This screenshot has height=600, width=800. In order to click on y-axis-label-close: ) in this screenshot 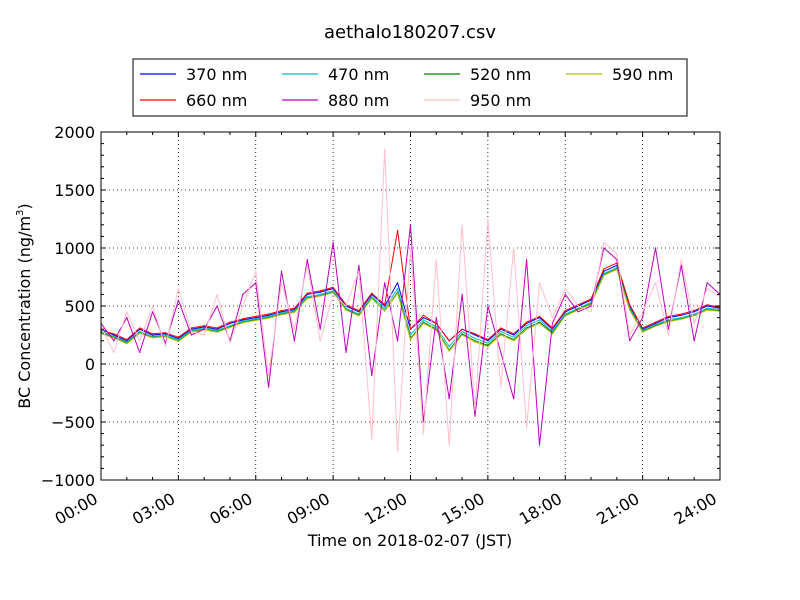, I will do `click(24, 206)`.